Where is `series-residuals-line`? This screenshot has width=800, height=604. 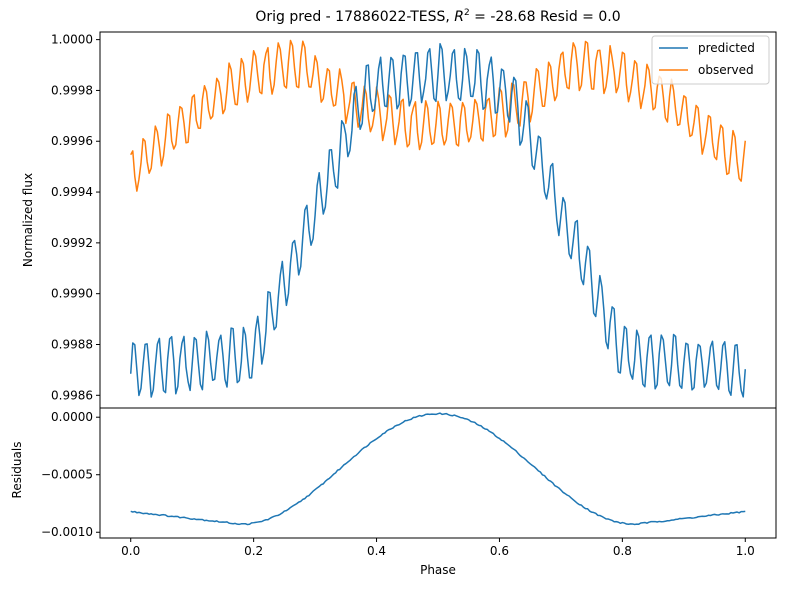
series-residuals-line is located at coordinates (438, 469).